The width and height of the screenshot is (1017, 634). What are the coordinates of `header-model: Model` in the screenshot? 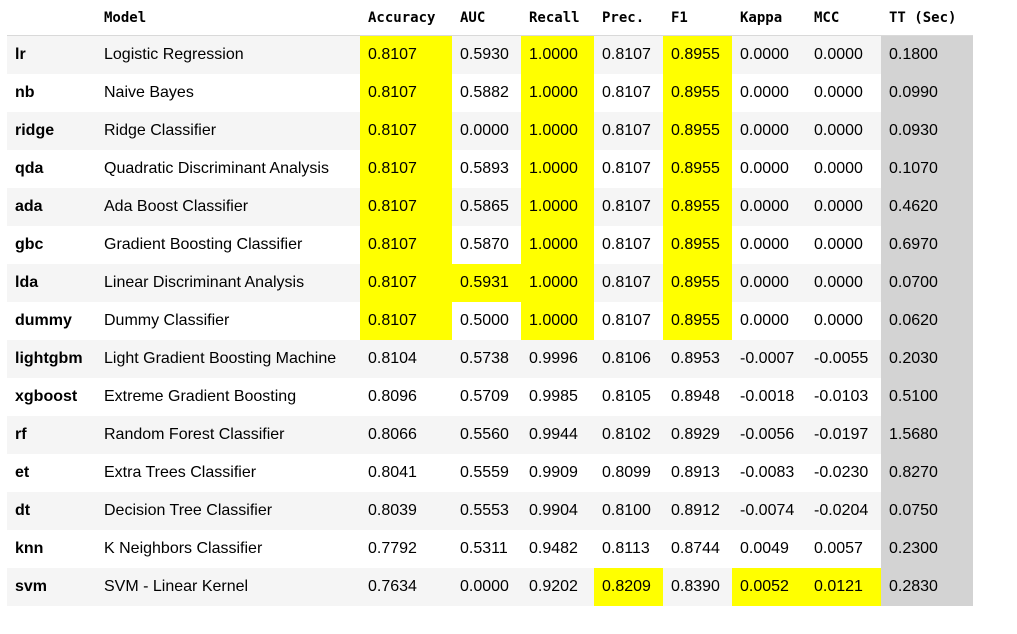 It's located at (228, 18).